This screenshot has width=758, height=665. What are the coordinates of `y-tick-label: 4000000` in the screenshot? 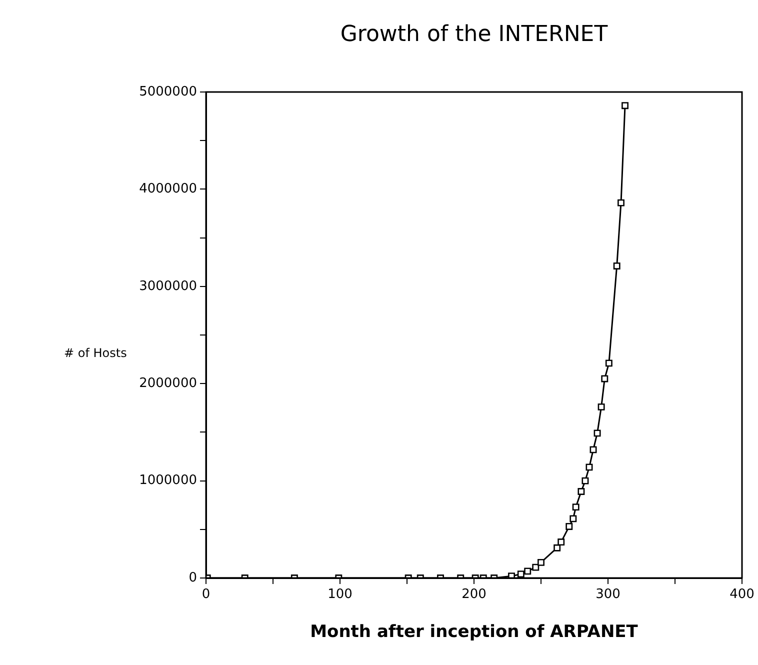 It's located at (168, 189).